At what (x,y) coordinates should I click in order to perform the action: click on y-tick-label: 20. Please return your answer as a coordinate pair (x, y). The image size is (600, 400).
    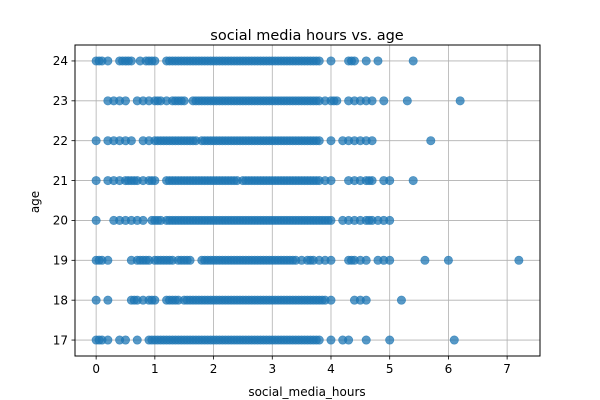
    Looking at the image, I should click on (60, 221).